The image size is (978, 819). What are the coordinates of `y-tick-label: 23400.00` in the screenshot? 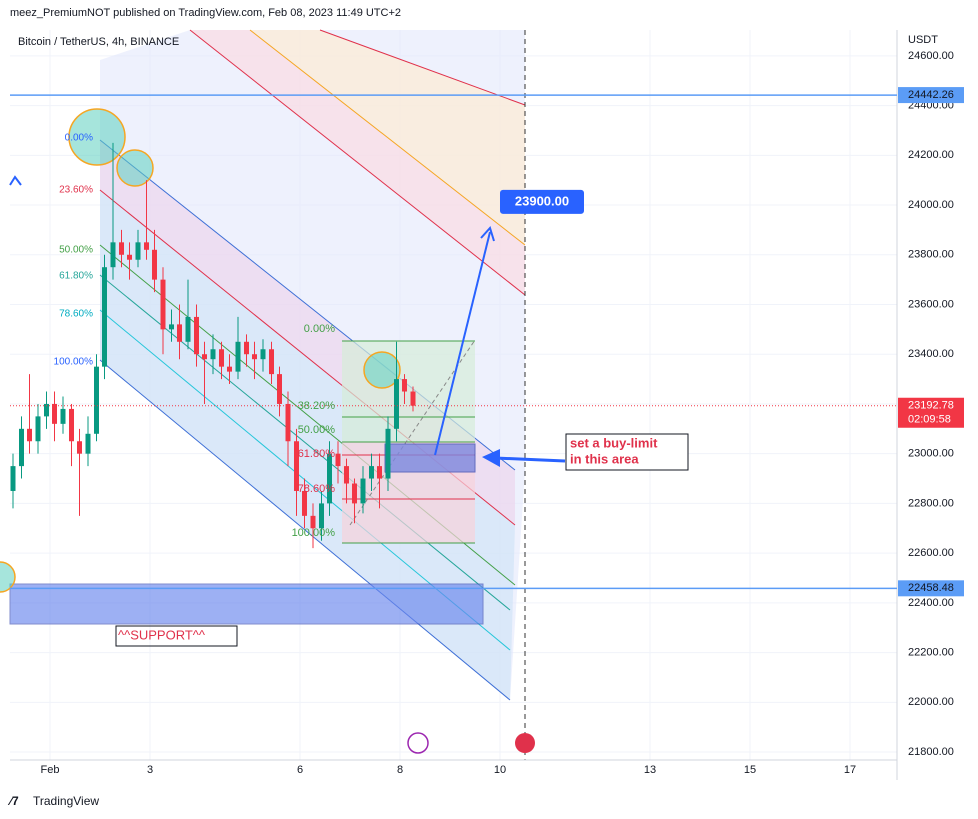 It's located at (931, 354).